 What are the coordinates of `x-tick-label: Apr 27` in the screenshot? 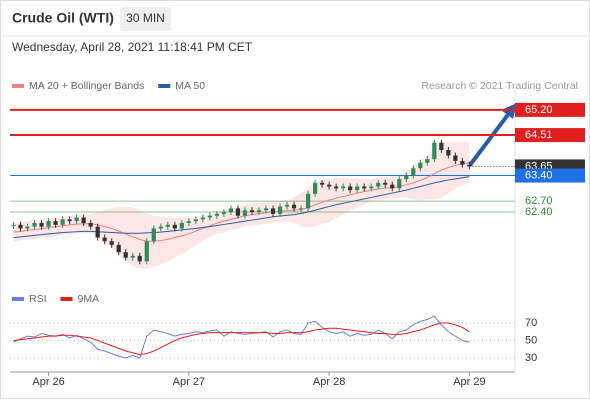 It's located at (189, 382).